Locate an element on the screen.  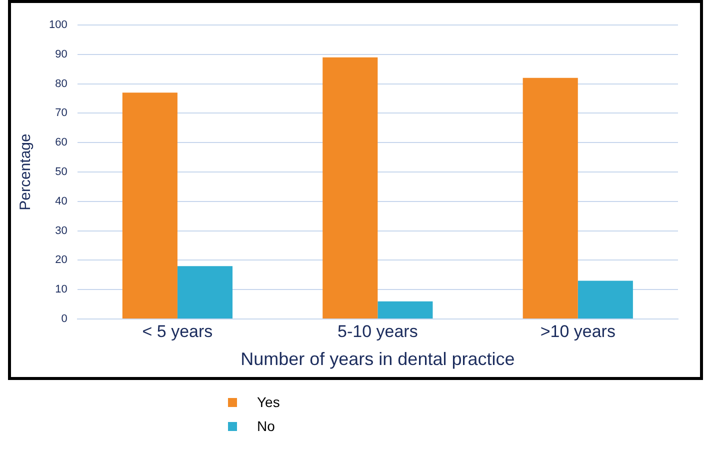
y-tick-label: 20 is located at coordinates (61, 260).